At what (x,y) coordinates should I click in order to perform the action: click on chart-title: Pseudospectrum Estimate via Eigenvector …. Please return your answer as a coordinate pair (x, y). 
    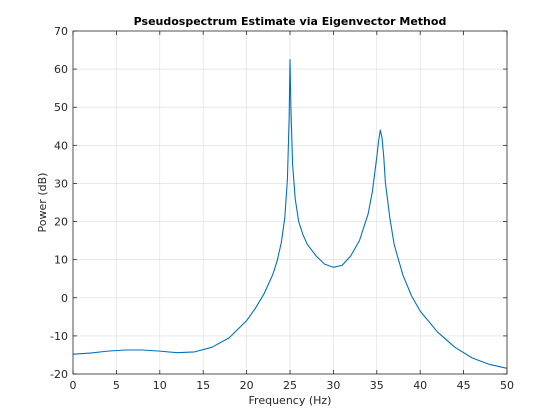
    Looking at the image, I should click on (290, 21).